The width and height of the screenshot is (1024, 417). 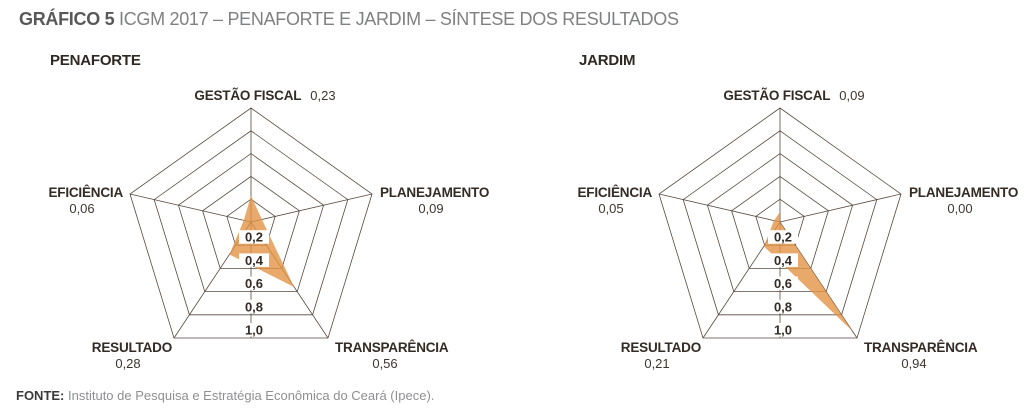 I want to click on category-value: 0,23, so click(x=322, y=95).